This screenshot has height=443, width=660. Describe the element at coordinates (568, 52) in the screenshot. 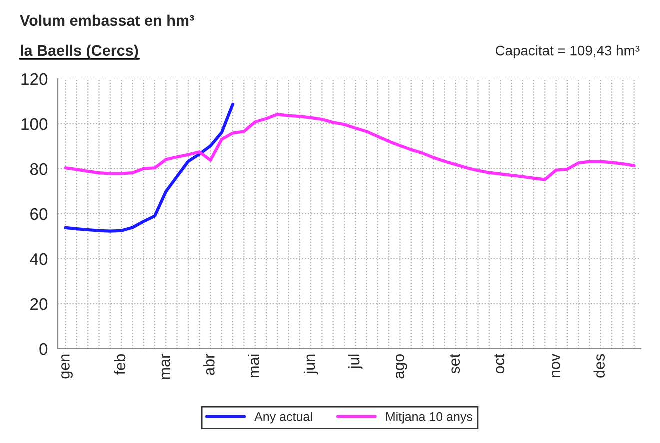

I see `text: Capacitat = 109,43 hm³` at that location.